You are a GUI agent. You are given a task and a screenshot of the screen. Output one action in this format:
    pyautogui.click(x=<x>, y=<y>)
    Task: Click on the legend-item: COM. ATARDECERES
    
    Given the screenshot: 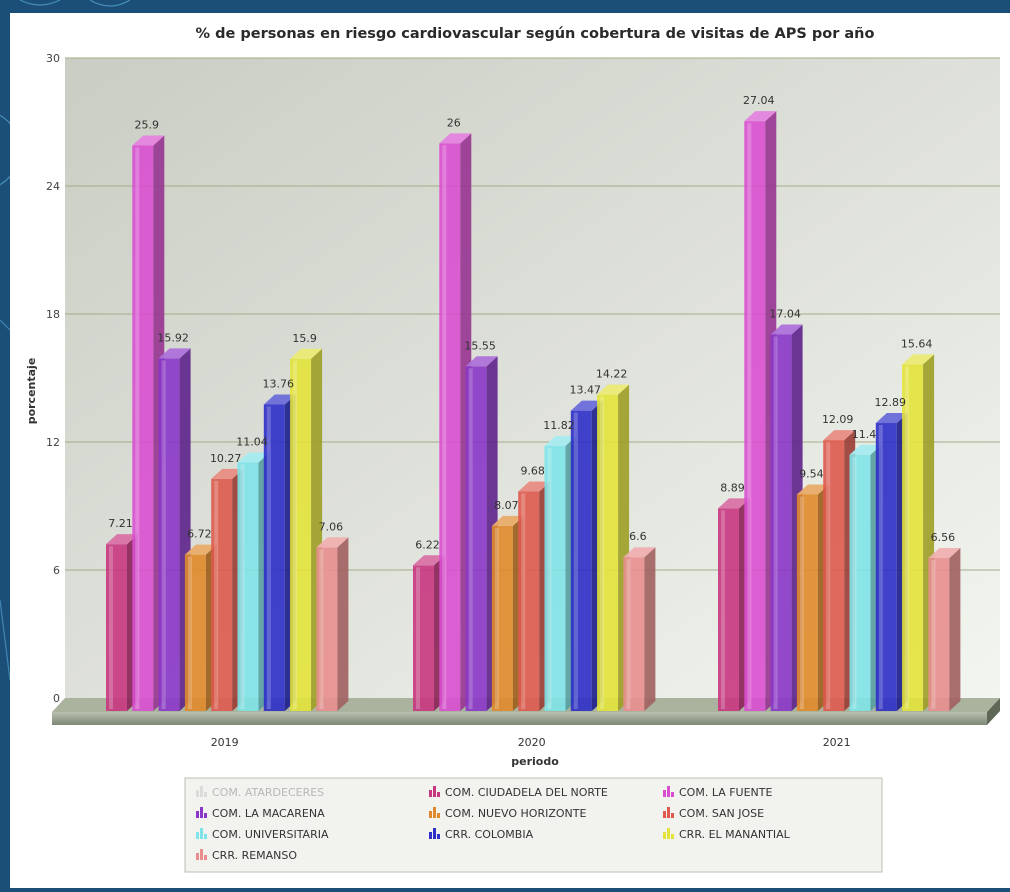 What is the action you would take?
    pyautogui.click(x=260, y=792)
    